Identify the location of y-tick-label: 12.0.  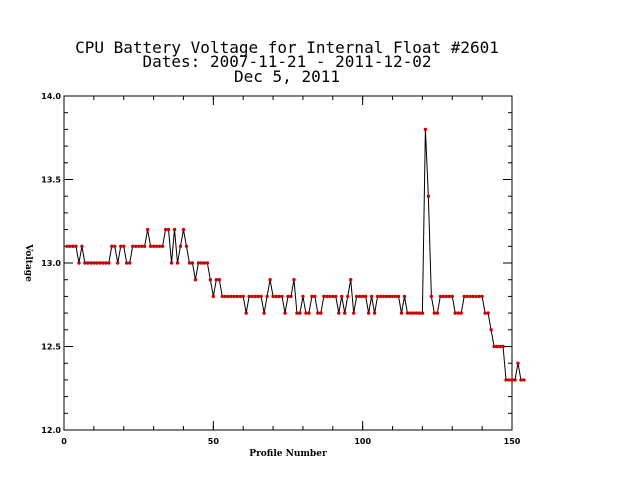
(51, 430).